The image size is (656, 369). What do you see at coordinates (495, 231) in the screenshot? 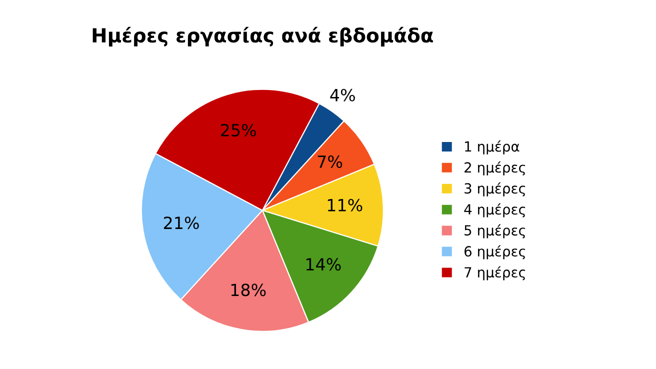
I see `legend-label: 5 ημέρες` at bounding box center [495, 231].